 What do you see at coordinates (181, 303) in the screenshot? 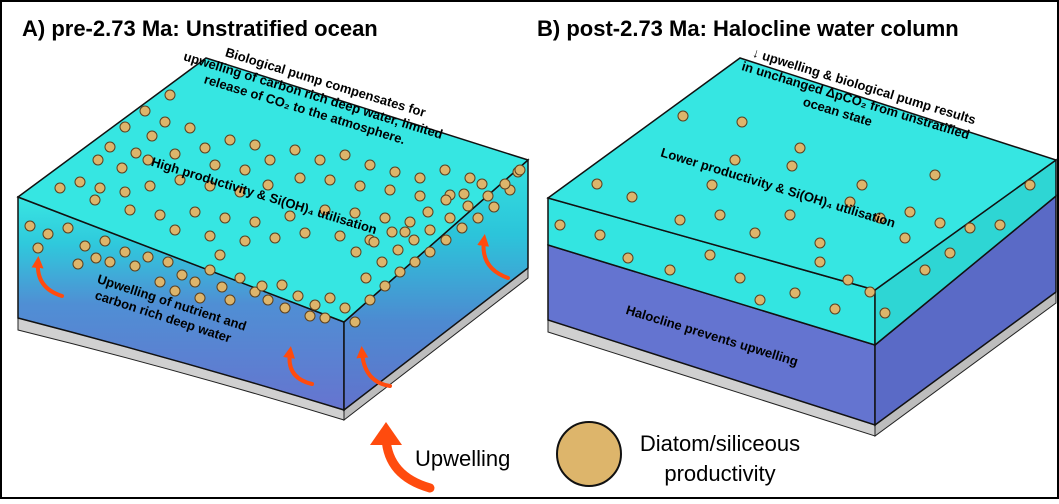
I see `panel-a-front-face` at bounding box center [181, 303].